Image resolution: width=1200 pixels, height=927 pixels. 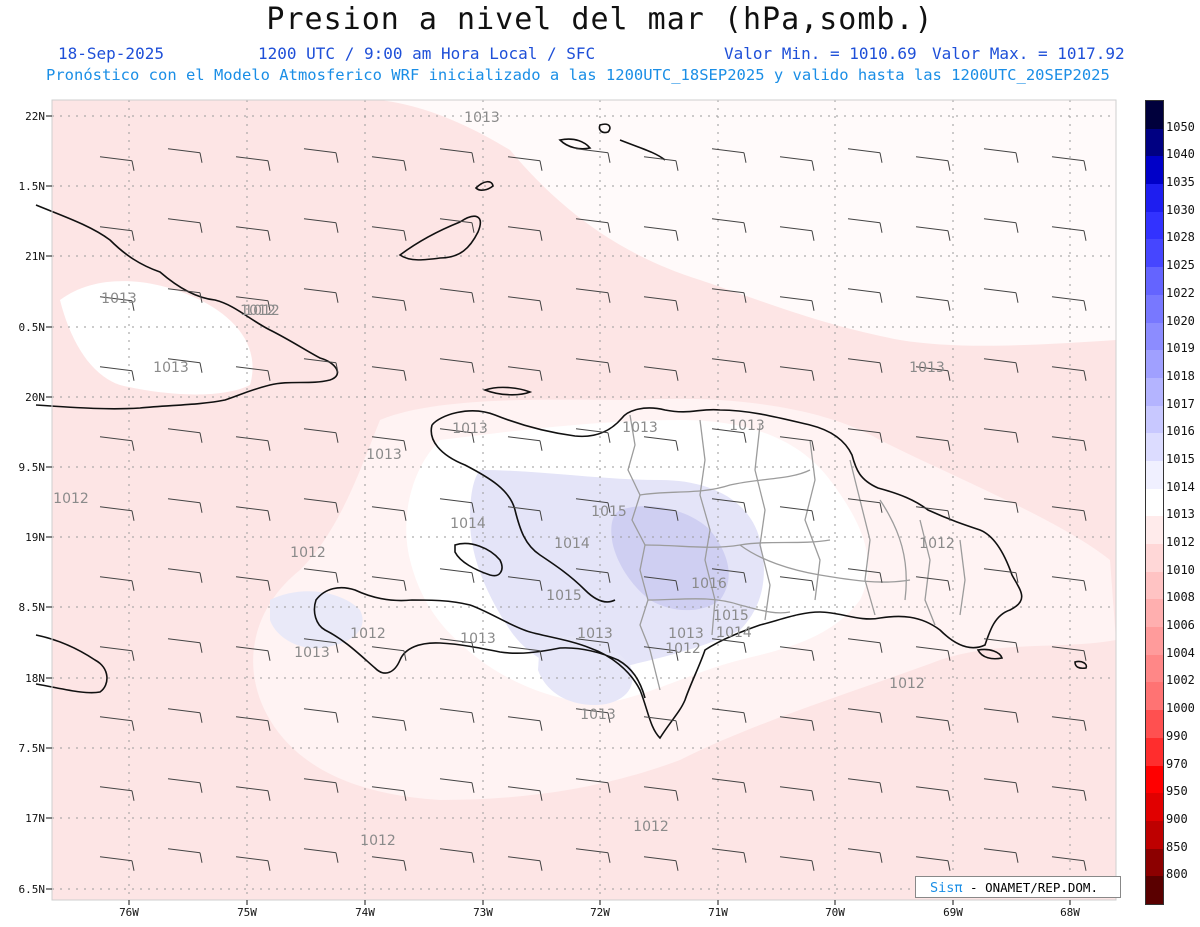 I want to click on forecast-date: 18-Sep-2025, so click(x=111, y=53).